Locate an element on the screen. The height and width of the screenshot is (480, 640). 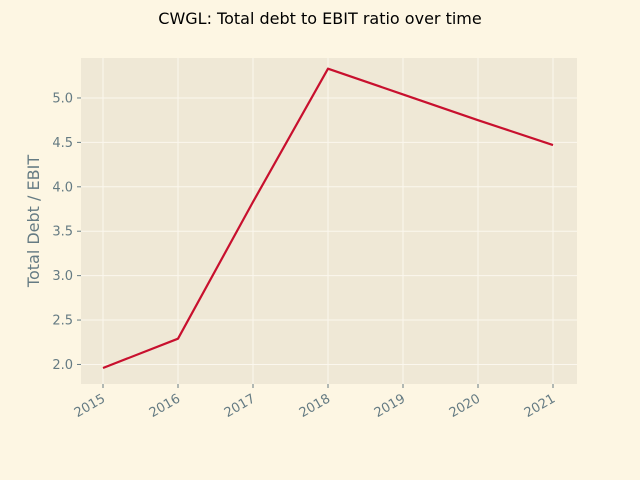
y-axis-ticks: 2.0 2.5 3.0 3.5 4.0 4.5 5.0 is located at coordinates (66, 232).